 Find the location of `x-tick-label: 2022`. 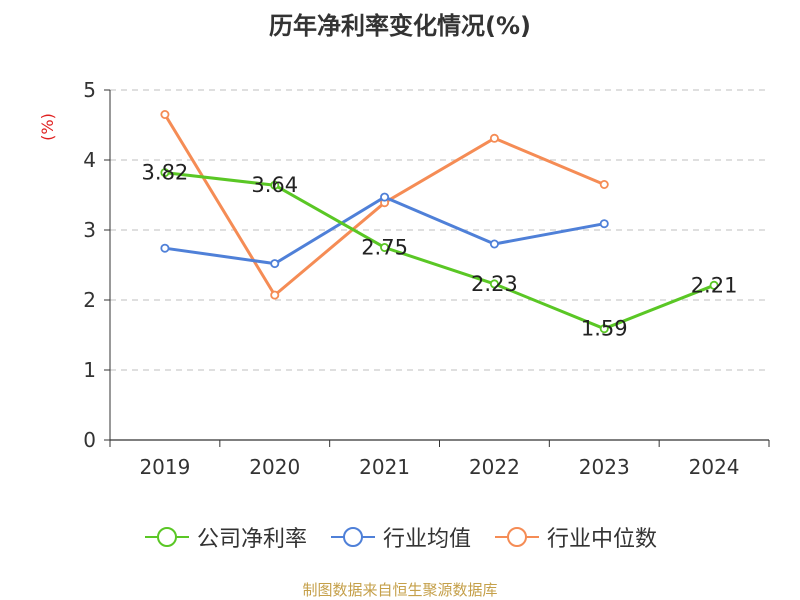

x-tick-label: 2022 is located at coordinates (494, 467).